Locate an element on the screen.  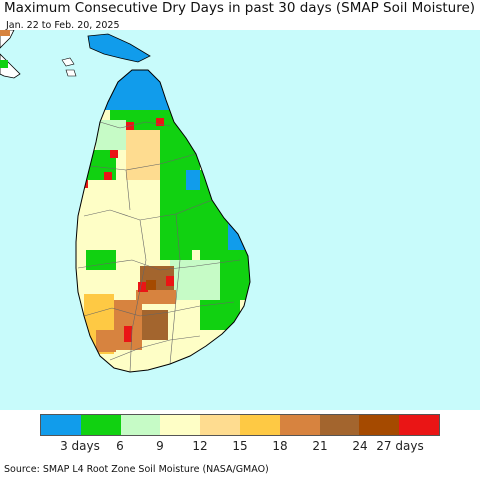
legend-ticks: 3 days 6 9 12 15 18 21 24 27 days is located at coordinates (240, 447).